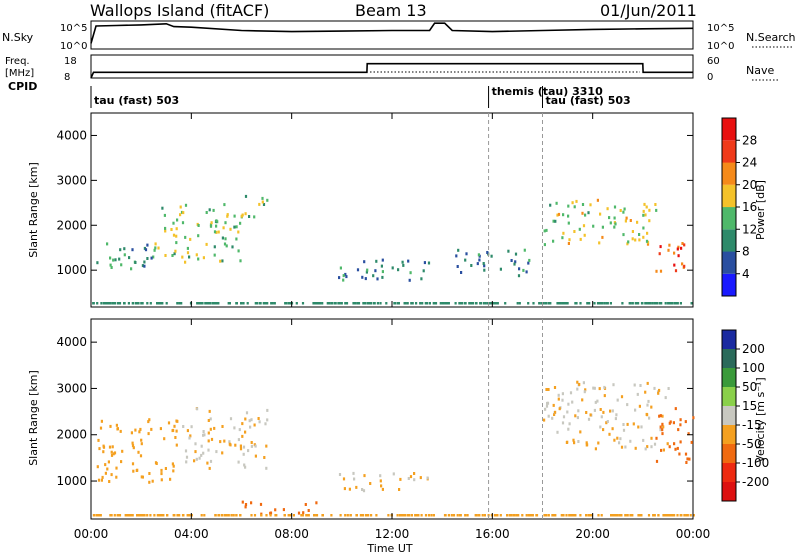 Image resolution: width=800 pixels, height=558 pixels. I want to click on colorbar-tick-label: 28, so click(749, 140).